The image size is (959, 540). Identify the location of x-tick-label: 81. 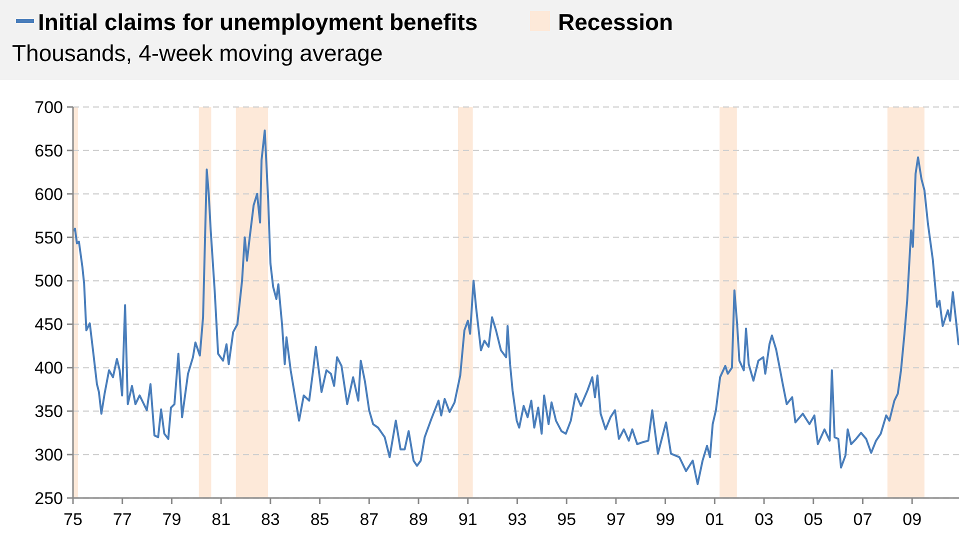
(221, 519).